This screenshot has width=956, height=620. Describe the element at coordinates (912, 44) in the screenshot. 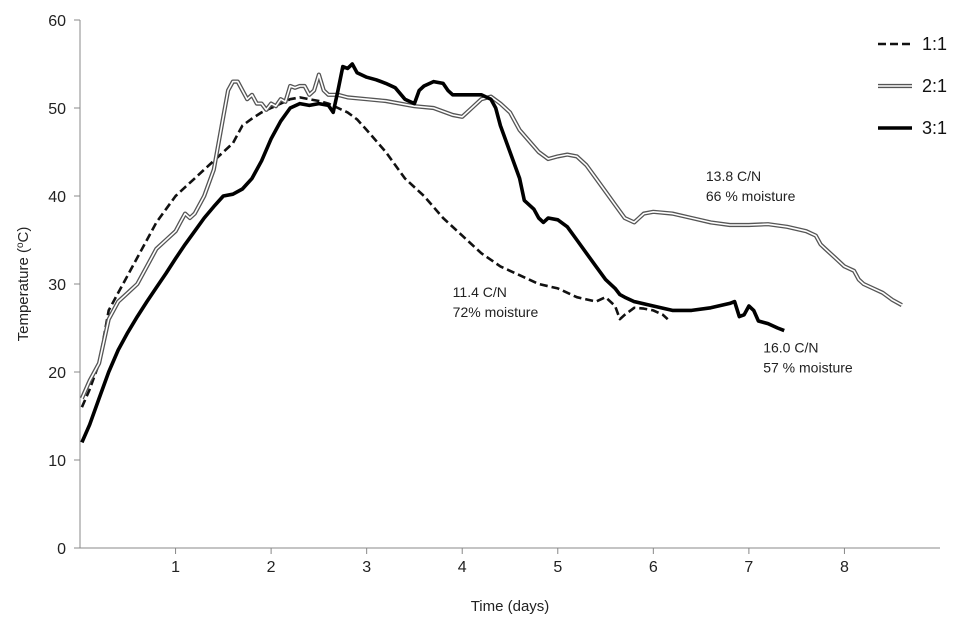

I see `legend-item: 1:1` at that location.